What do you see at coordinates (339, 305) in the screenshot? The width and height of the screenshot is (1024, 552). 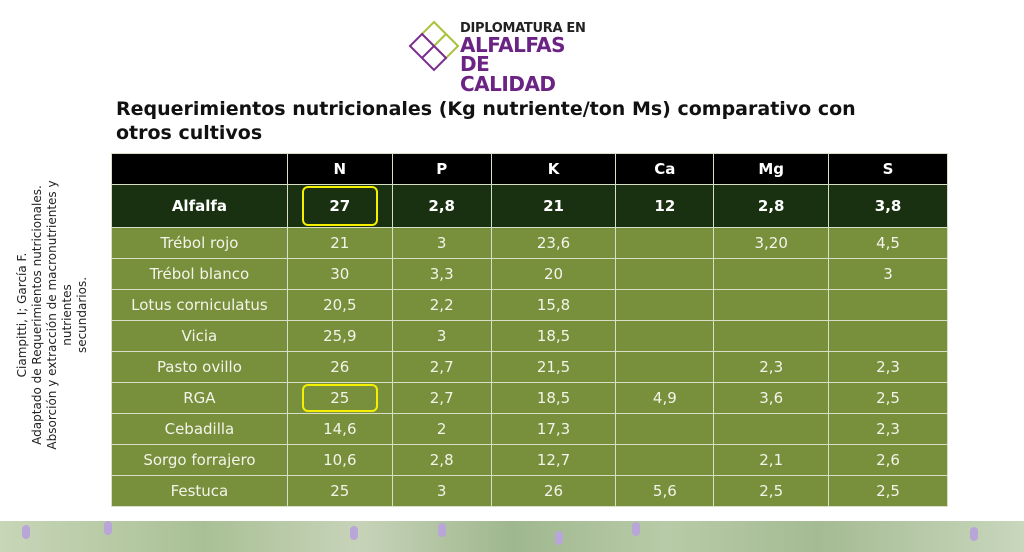 I see `table-cell: 20,5` at bounding box center [339, 305].